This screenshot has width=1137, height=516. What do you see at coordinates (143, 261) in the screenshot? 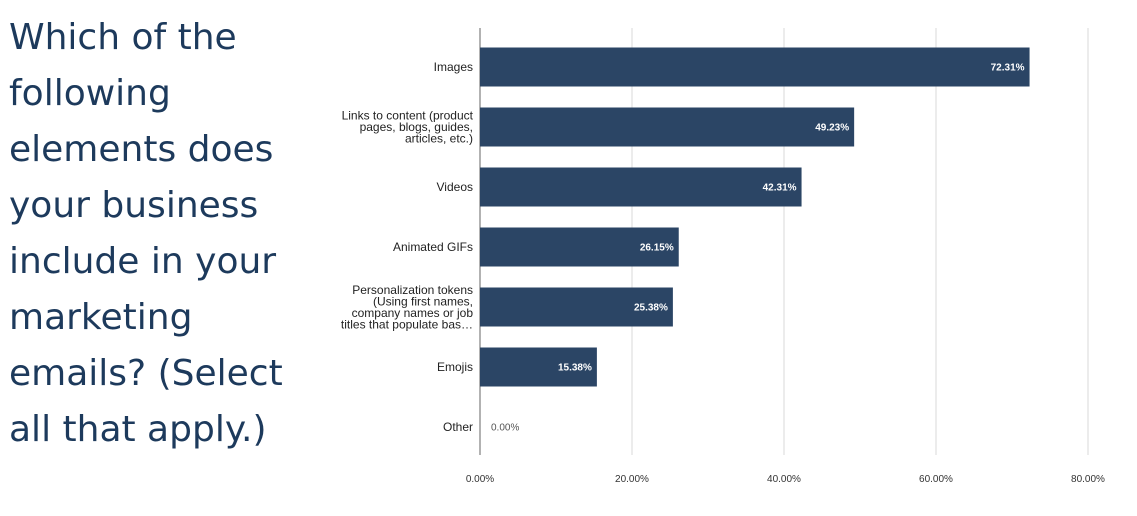
I see `question-line: include in your` at bounding box center [143, 261].